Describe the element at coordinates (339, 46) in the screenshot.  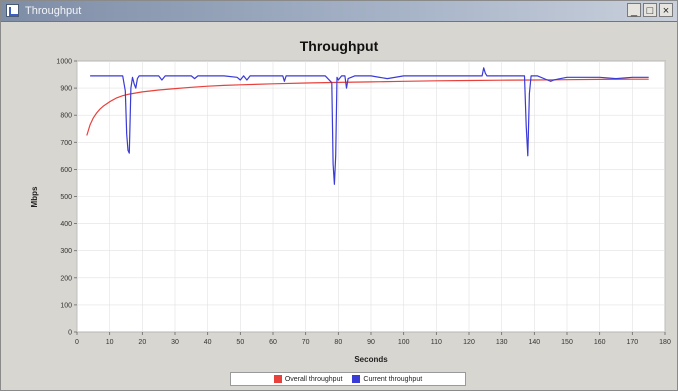
I see `chart-title: Throughput` at that location.